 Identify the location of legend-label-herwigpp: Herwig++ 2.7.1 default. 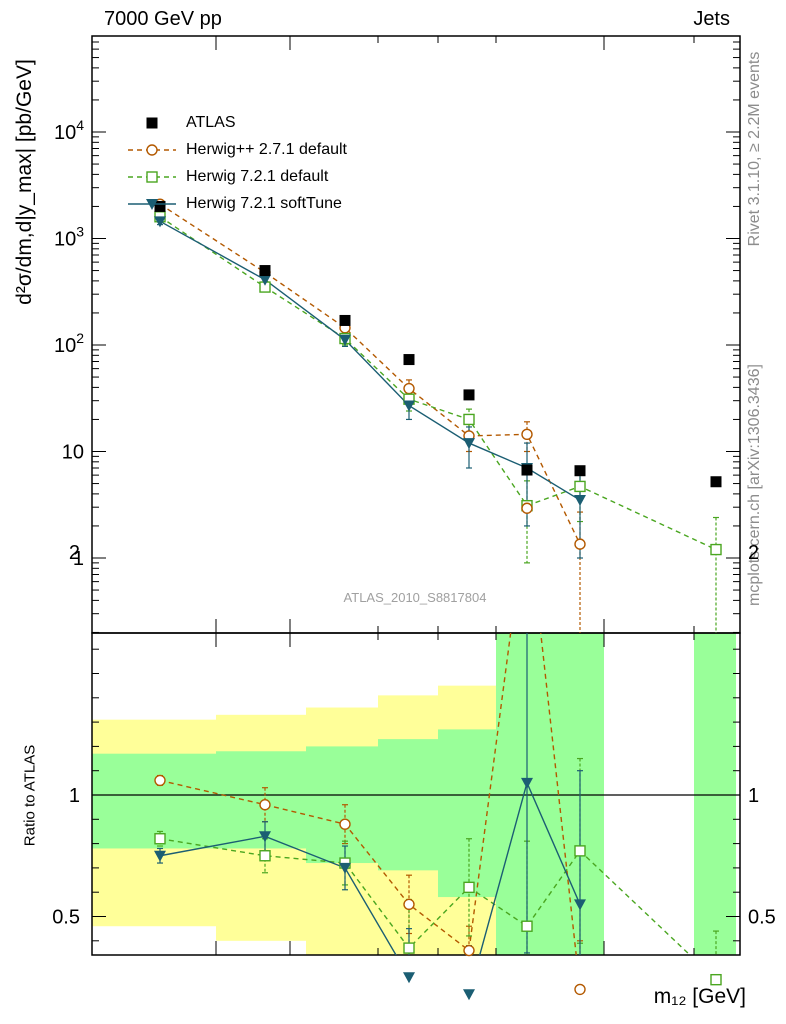
(266, 149).